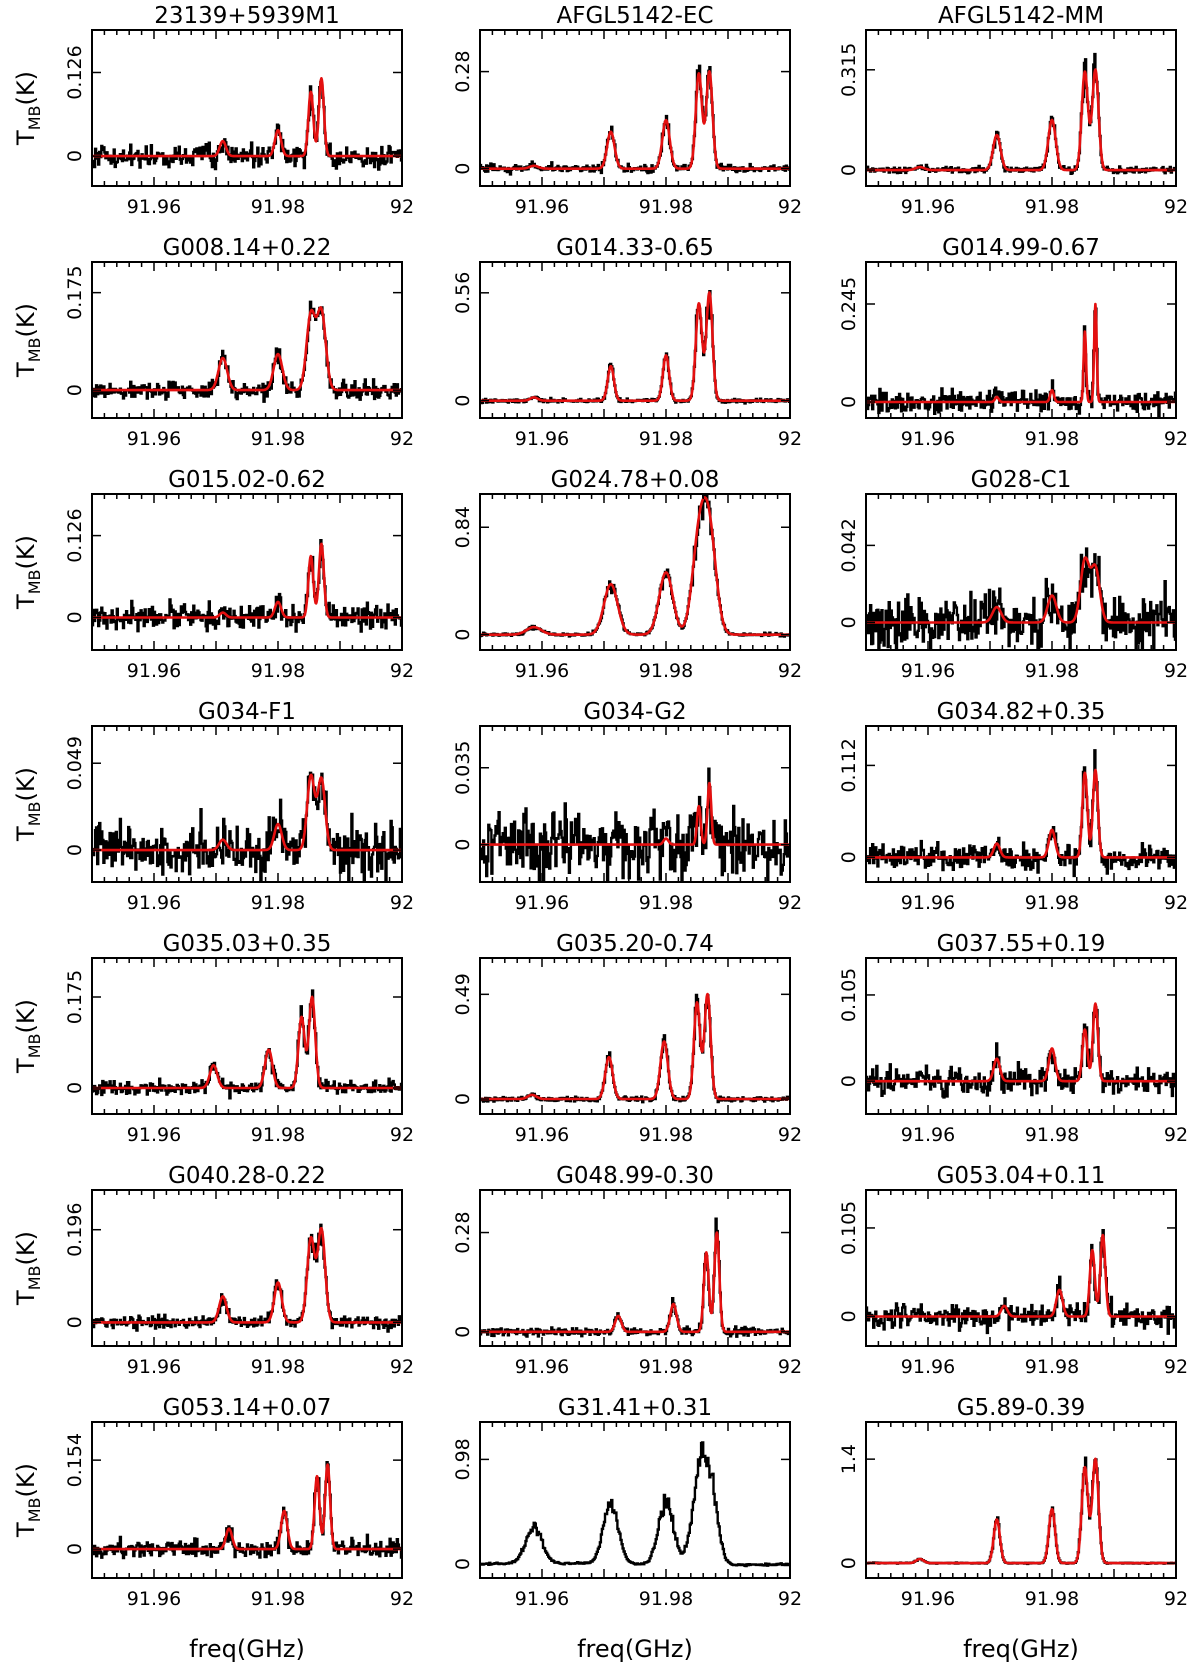 This screenshot has width=1200, height=1674. I want to click on panel-title: G034-F1, so click(247, 712).